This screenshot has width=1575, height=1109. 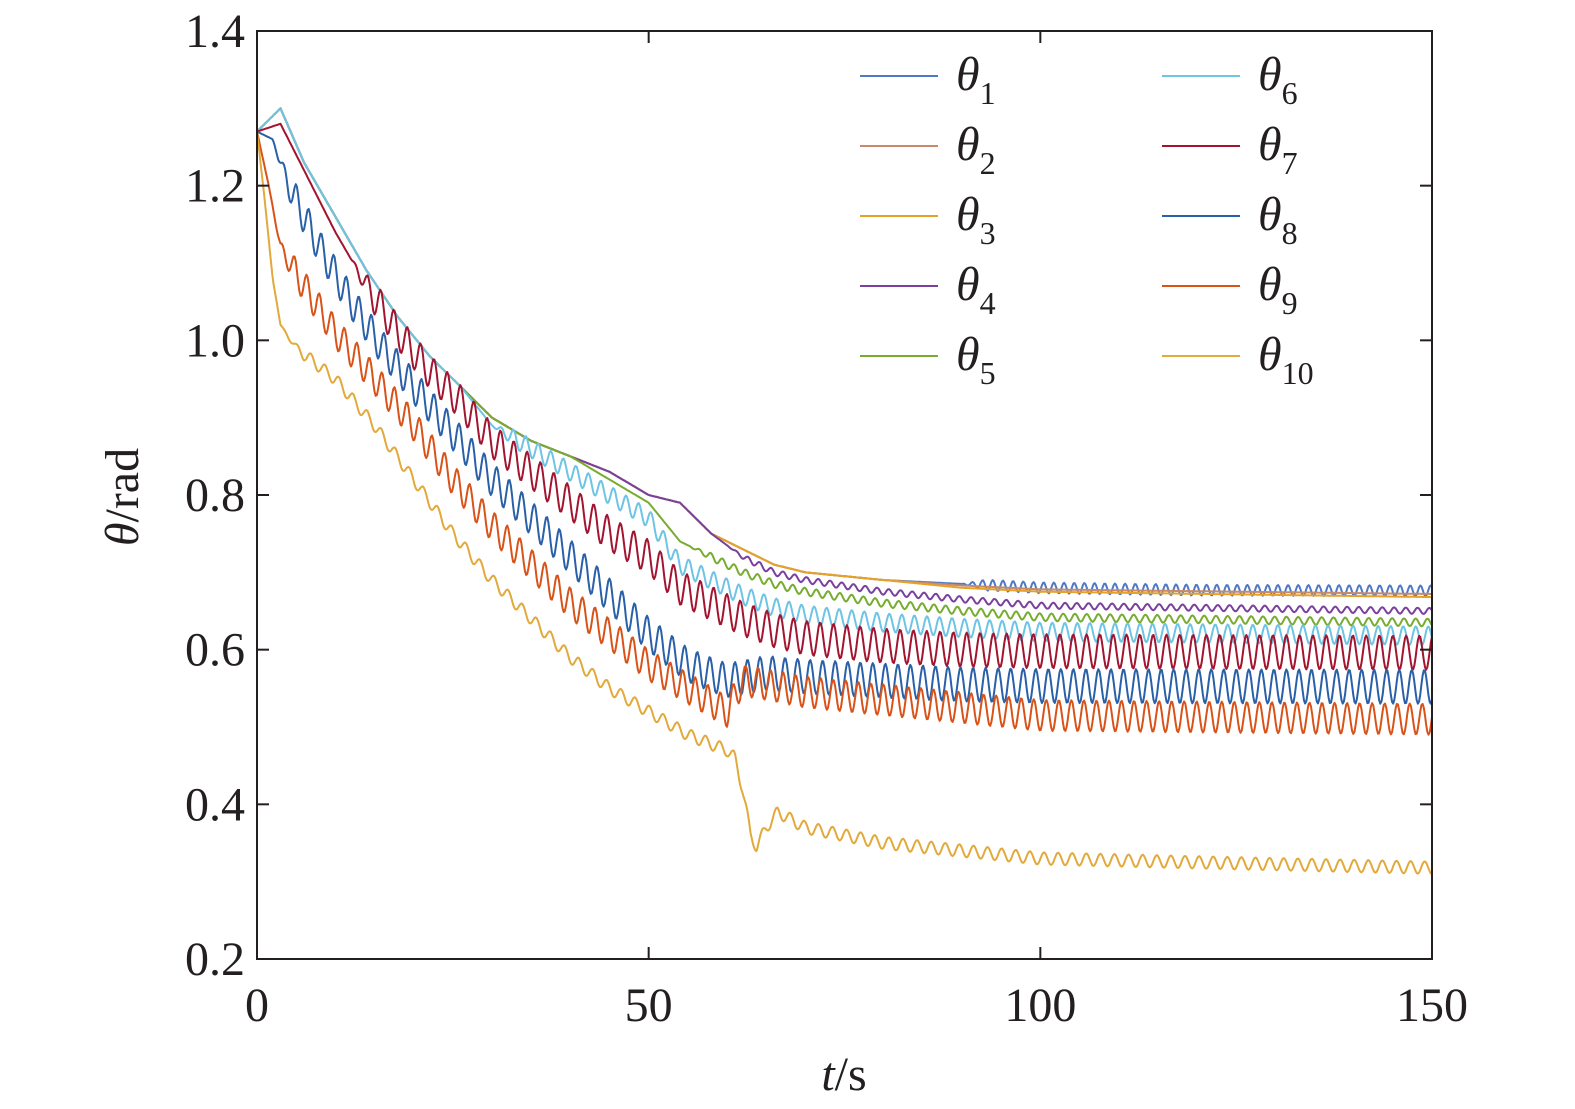 What do you see at coordinates (1278, 219) in the screenshot?
I see `legend-label-theta-8: θ8` at bounding box center [1278, 219].